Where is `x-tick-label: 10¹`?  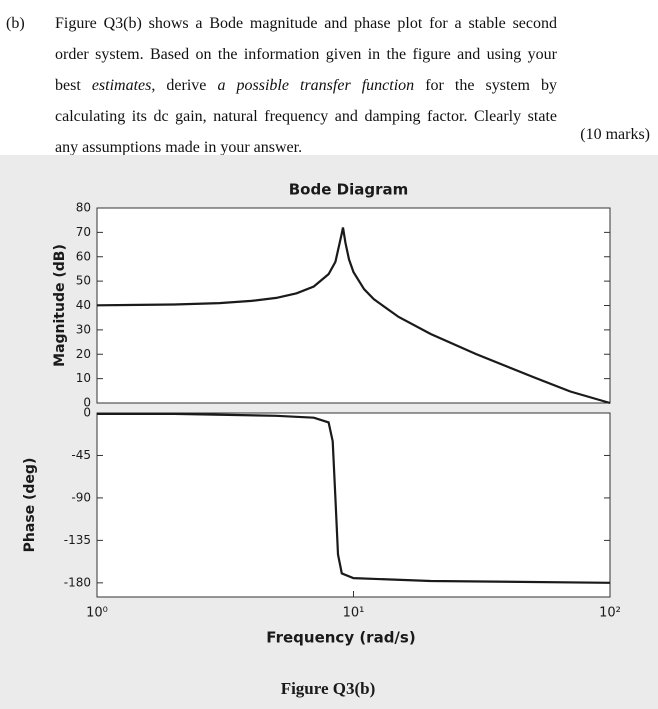
x-tick-label: 10¹ is located at coordinates (354, 613).